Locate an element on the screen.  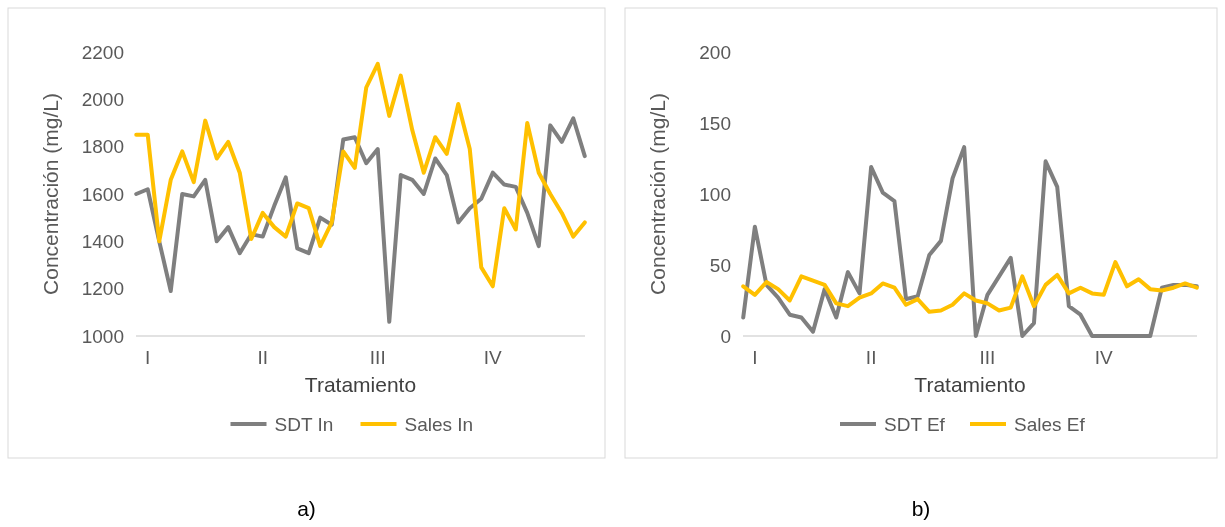
legend-label: SDT Ef is located at coordinates (915, 424).